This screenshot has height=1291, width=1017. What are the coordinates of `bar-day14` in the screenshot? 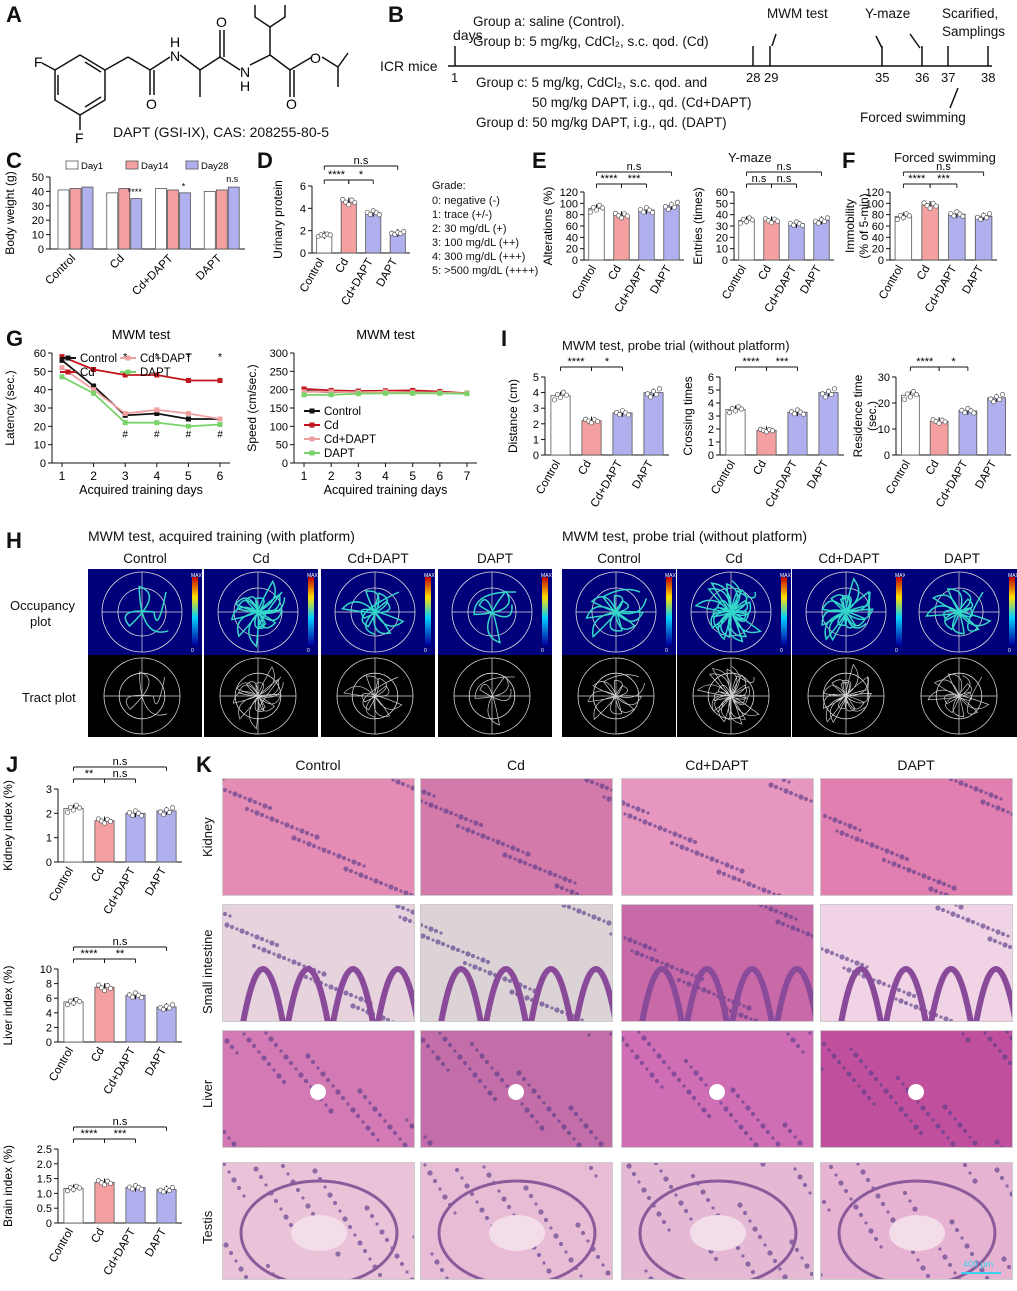 It's located at (124, 219).